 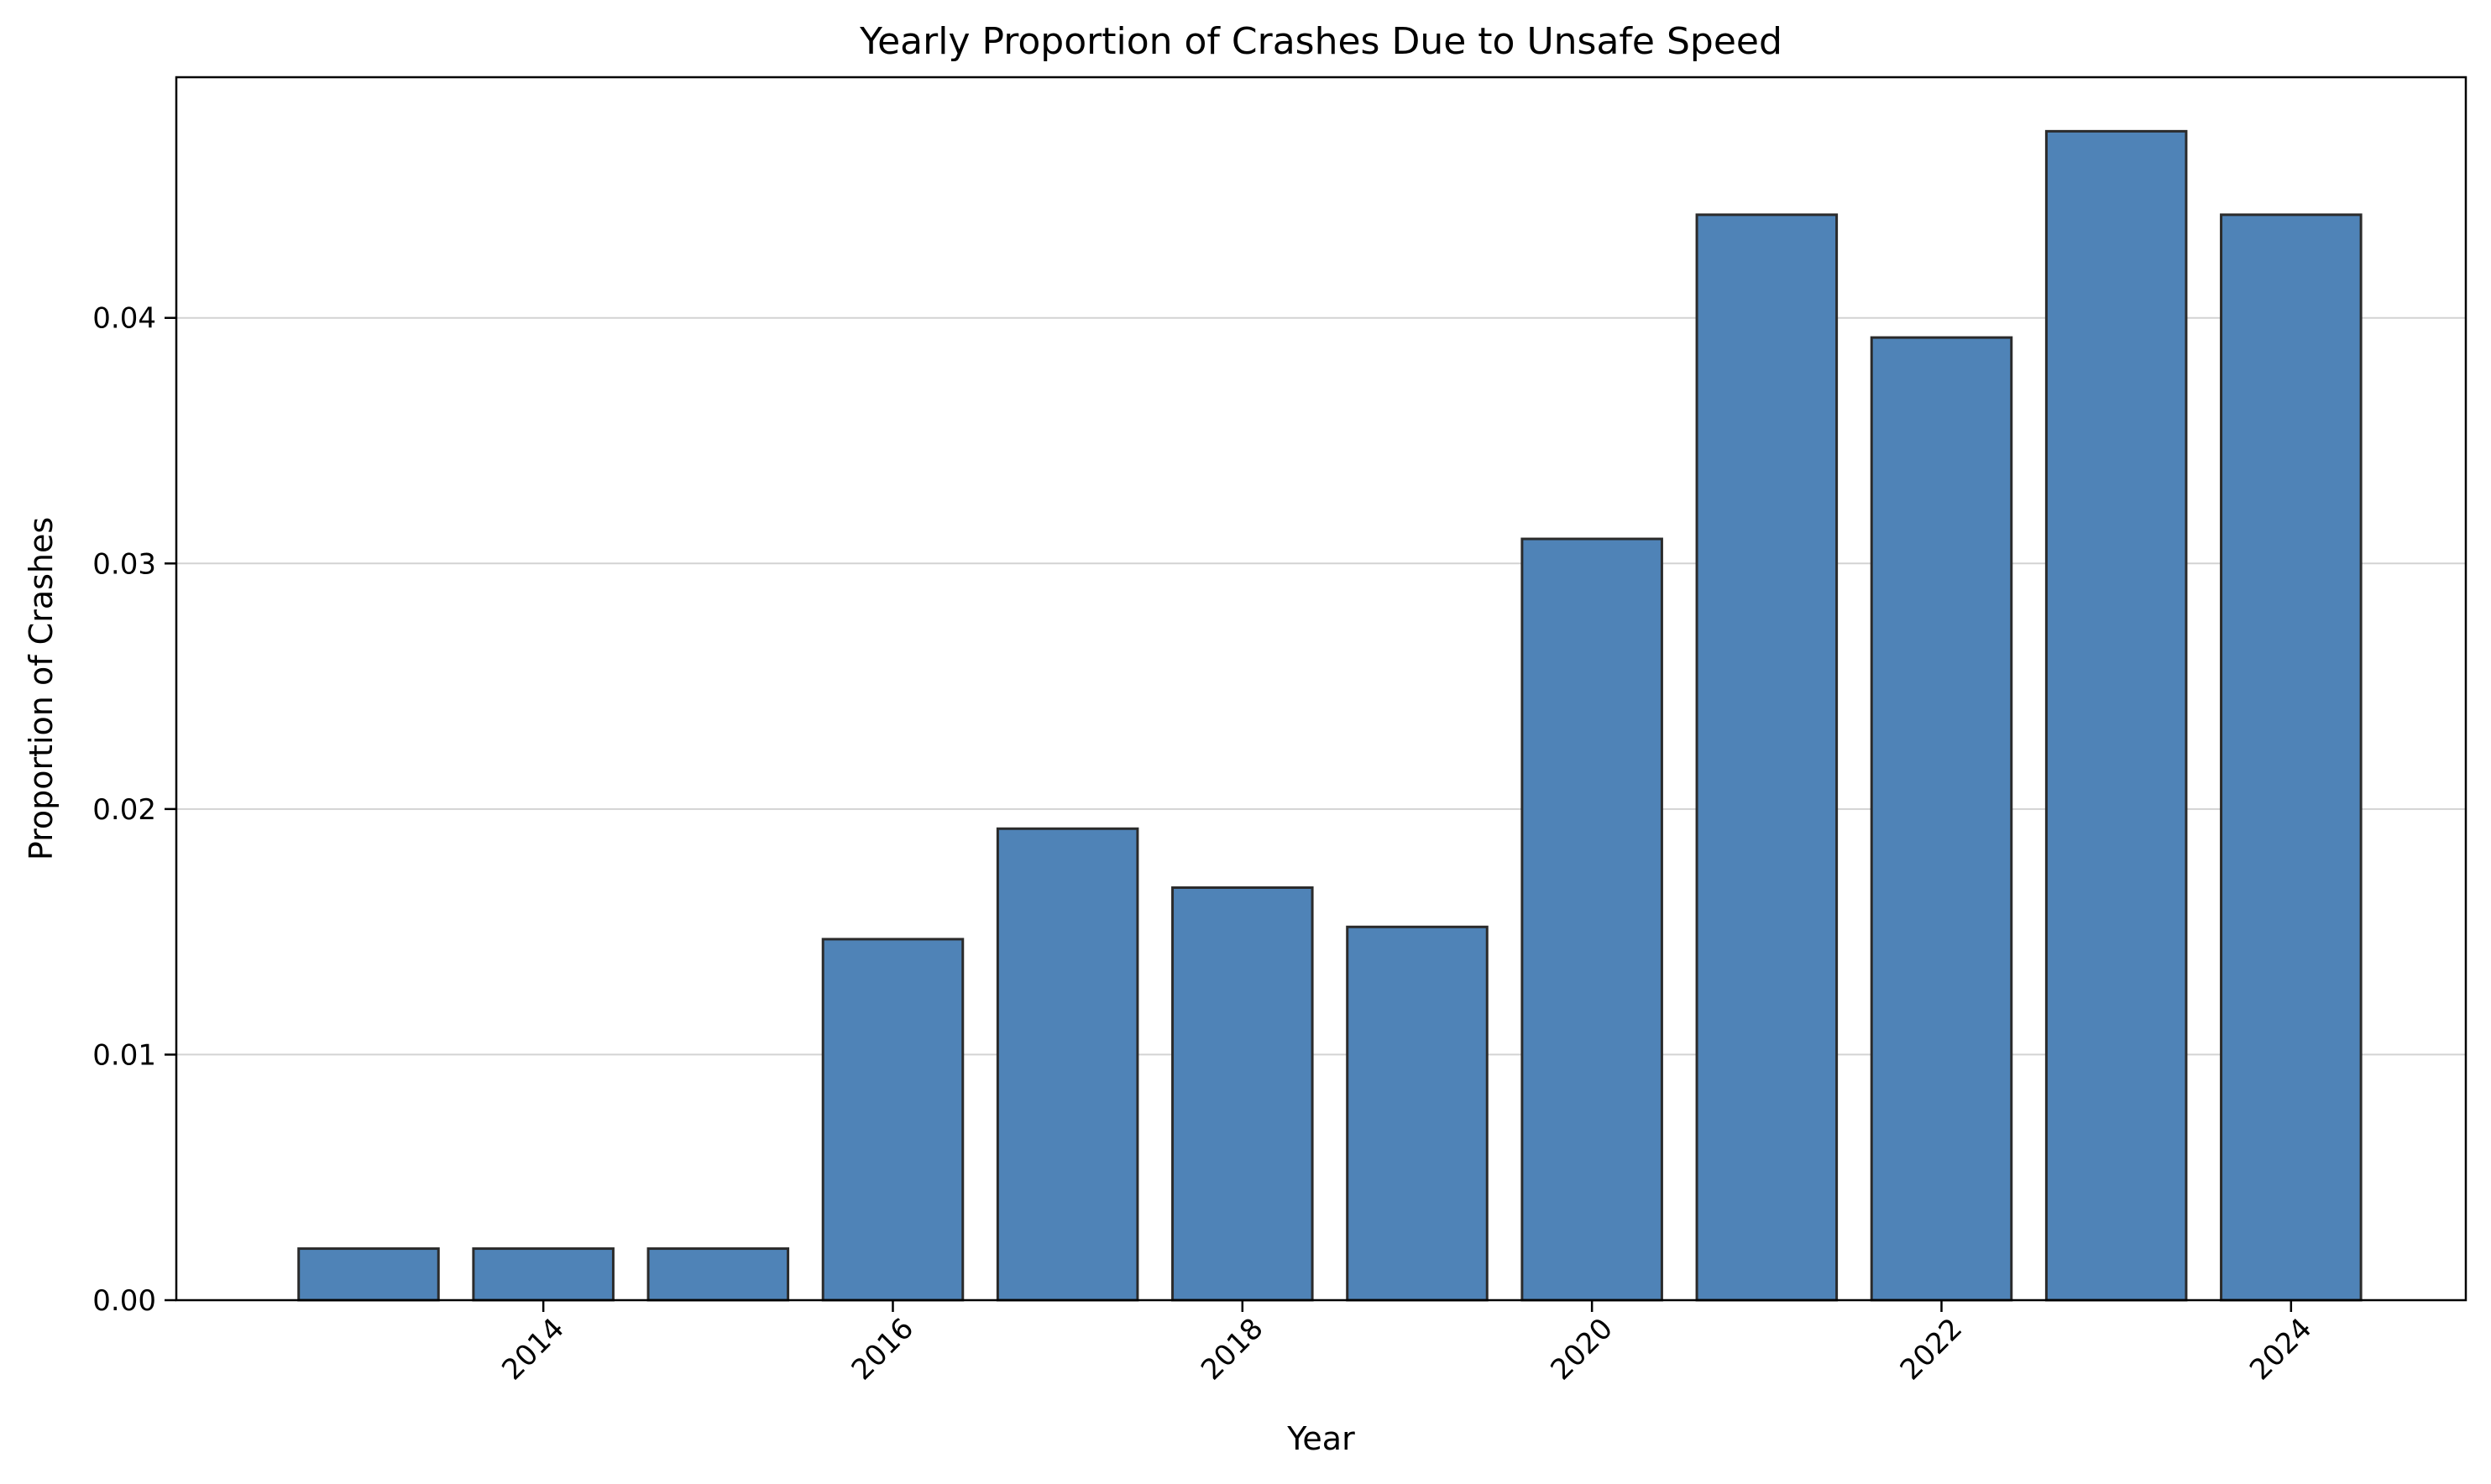 I want to click on y-tick-label: 0.00, so click(x=124, y=1301).